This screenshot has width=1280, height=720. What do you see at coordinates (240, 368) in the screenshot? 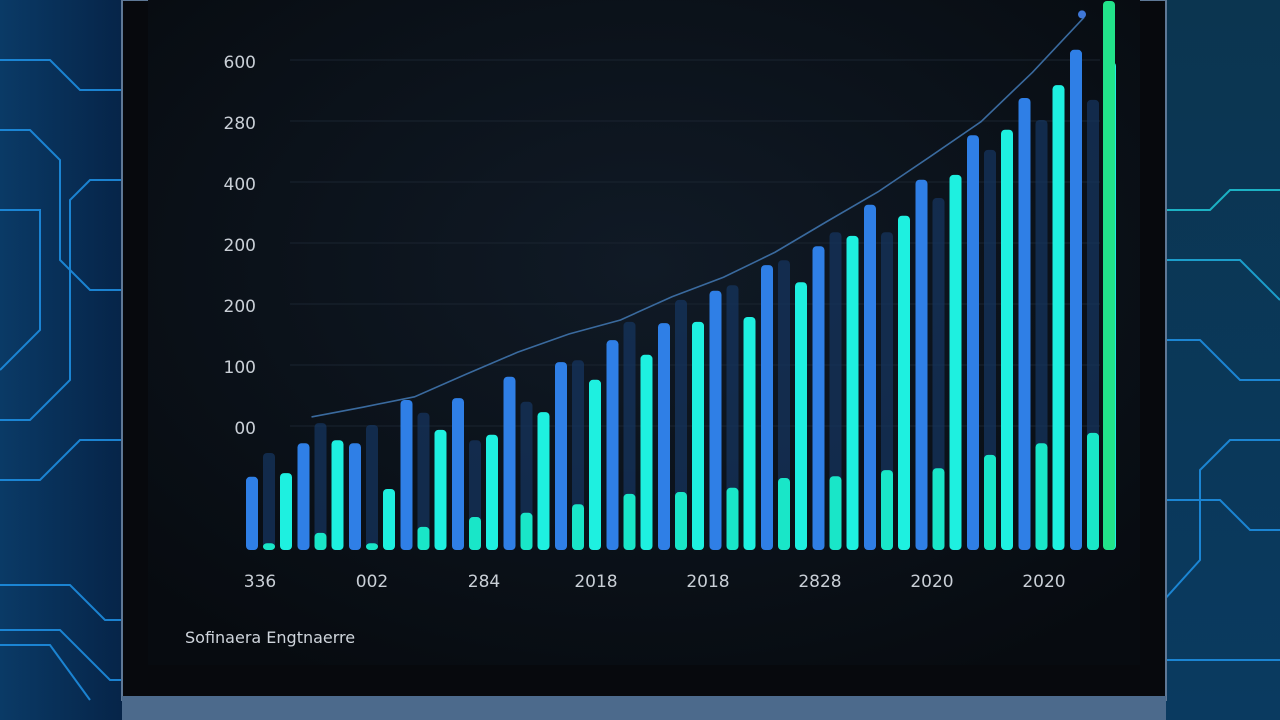
I see `y-tick-label: 100` at bounding box center [240, 368].